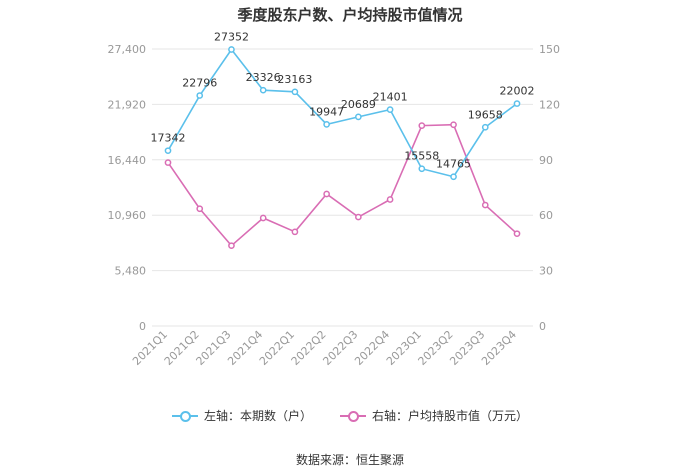 The image size is (700, 474). I want to click on legend-swatch-right-icon, so click(353, 416).